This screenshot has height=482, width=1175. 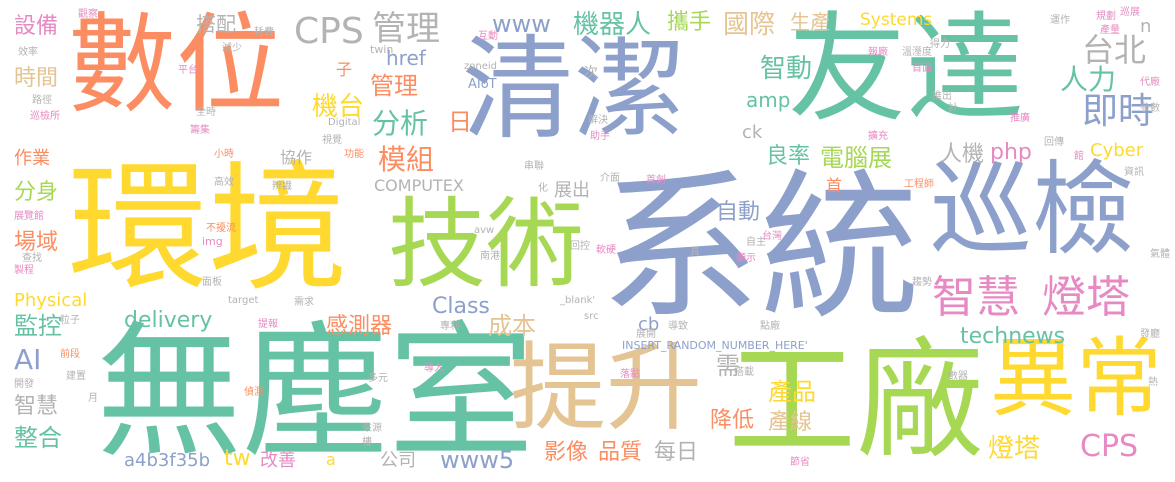 What do you see at coordinates (610, 179) in the screenshot?
I see `word-jiemian: 介面` at bounding box center [610, 179].